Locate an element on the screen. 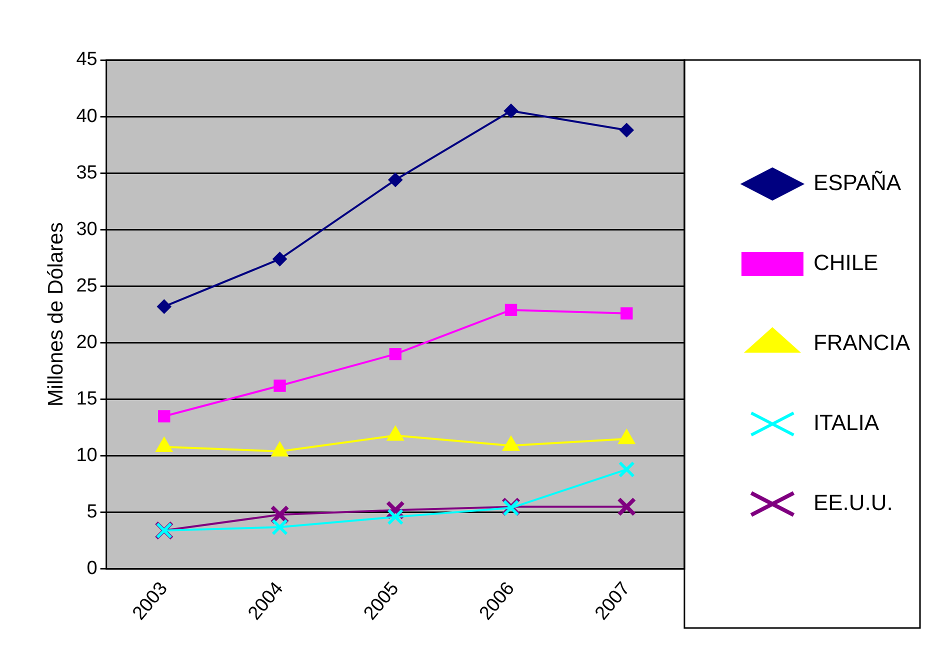 This screenshot has width=934, height=658. y-tick-label: 30 is located at coordinates (87, 229).